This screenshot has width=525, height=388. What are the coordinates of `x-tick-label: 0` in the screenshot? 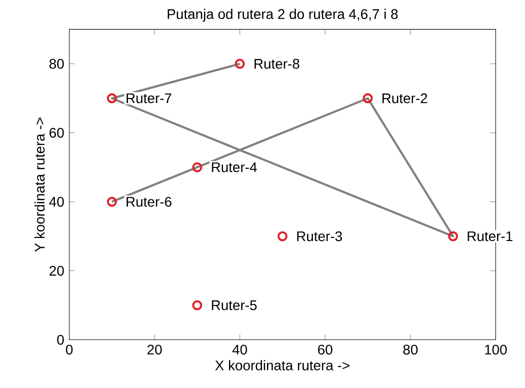 It's located at (69, 349).